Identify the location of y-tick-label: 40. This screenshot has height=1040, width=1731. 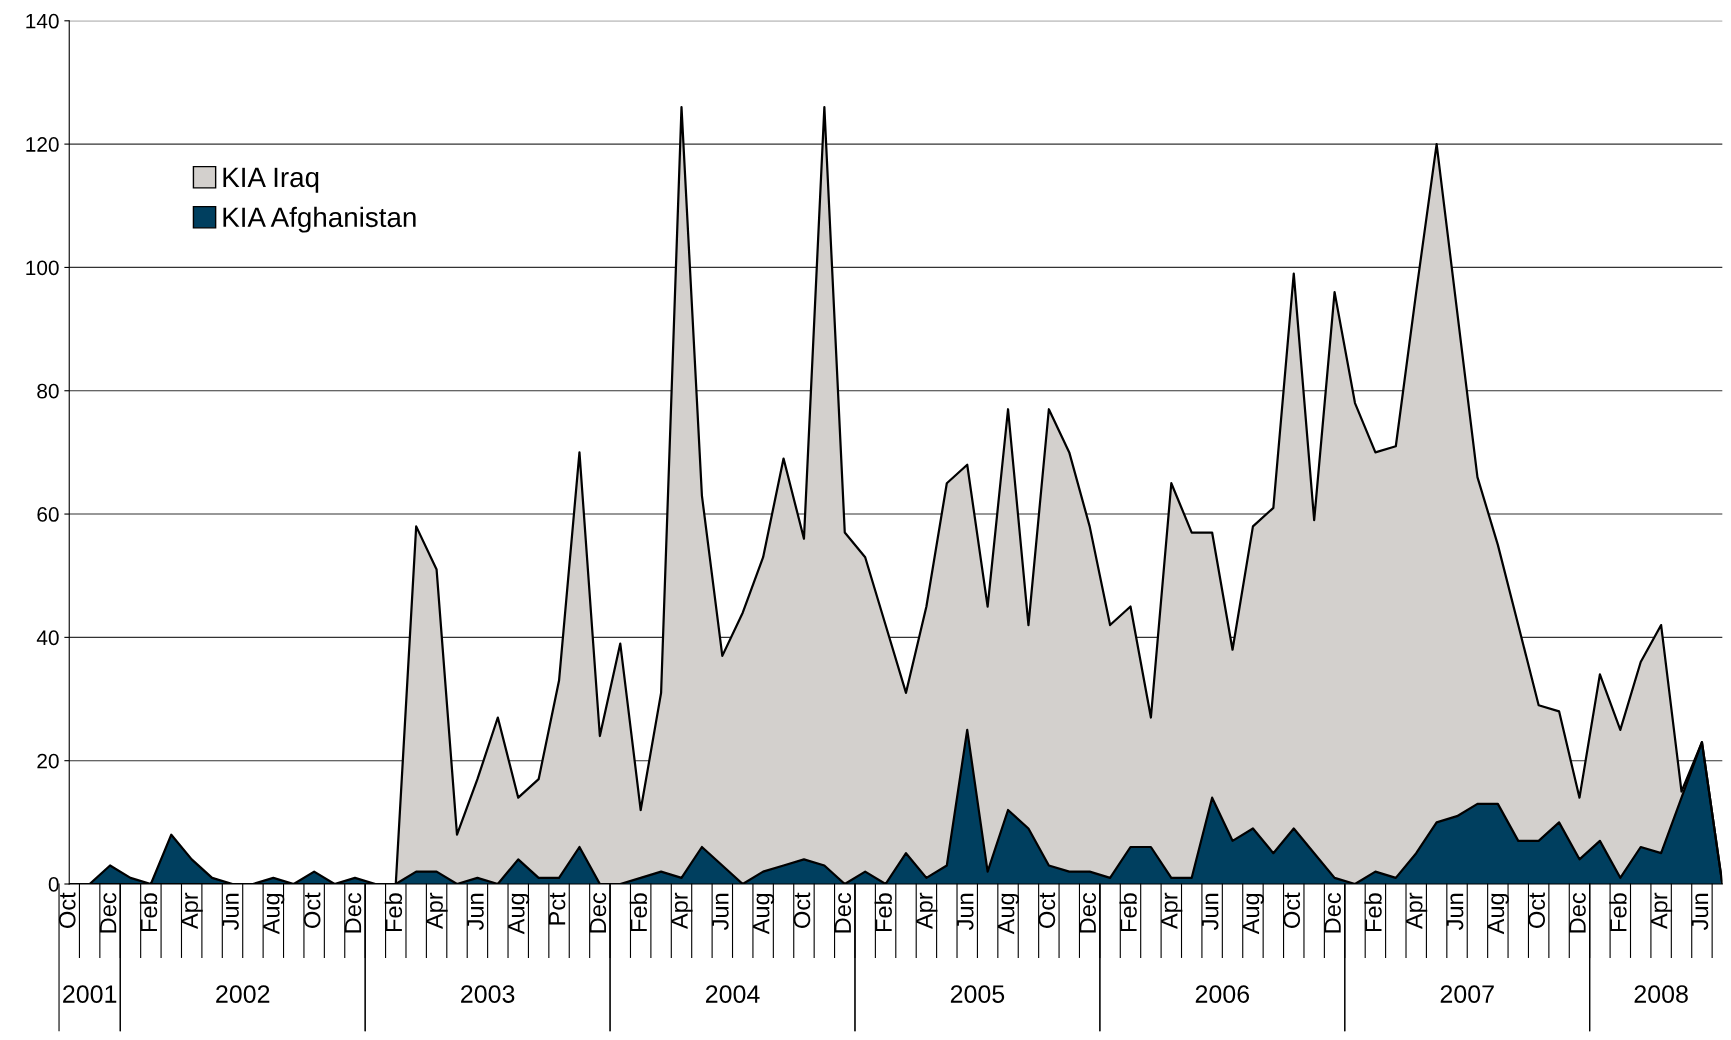
(47, 638).